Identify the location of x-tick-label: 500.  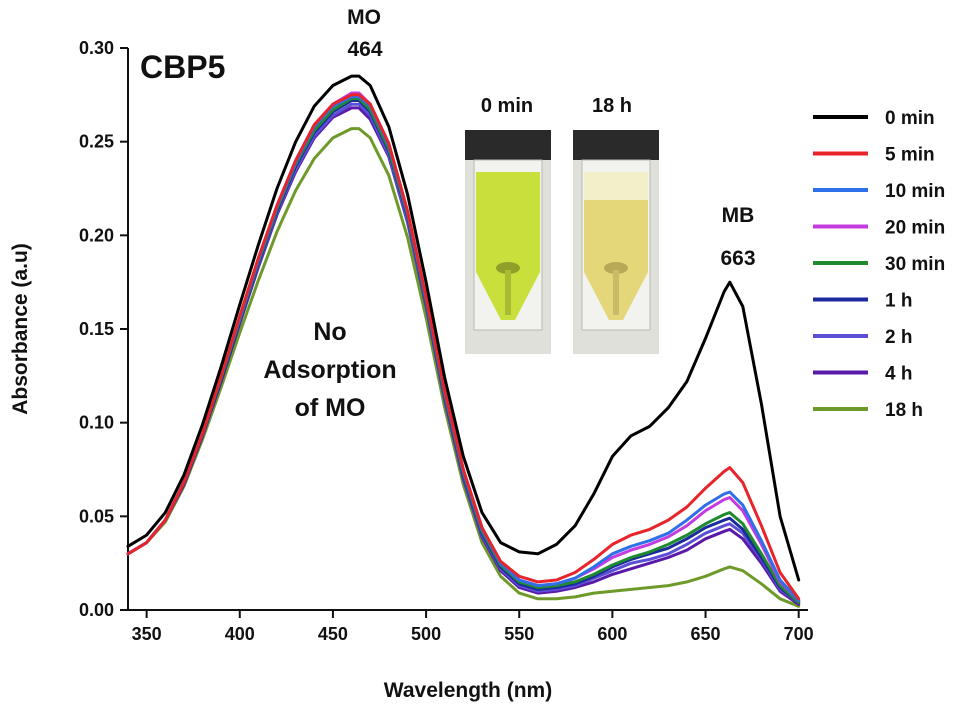
(426, 634).